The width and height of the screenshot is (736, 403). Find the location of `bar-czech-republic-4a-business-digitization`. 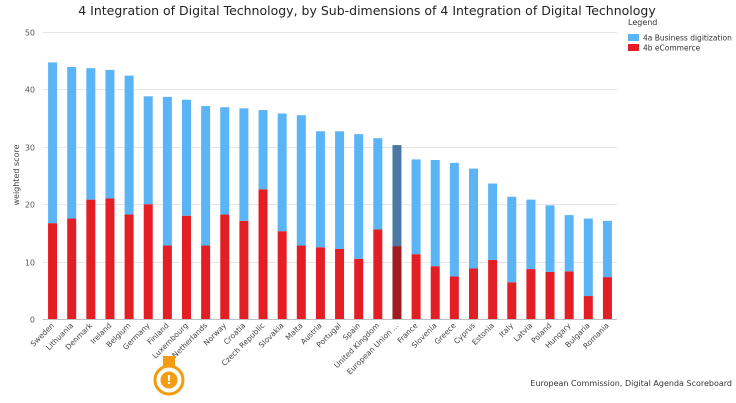

bar-czech-republic-4a-business-digitization is located at coordinates (263, 150).